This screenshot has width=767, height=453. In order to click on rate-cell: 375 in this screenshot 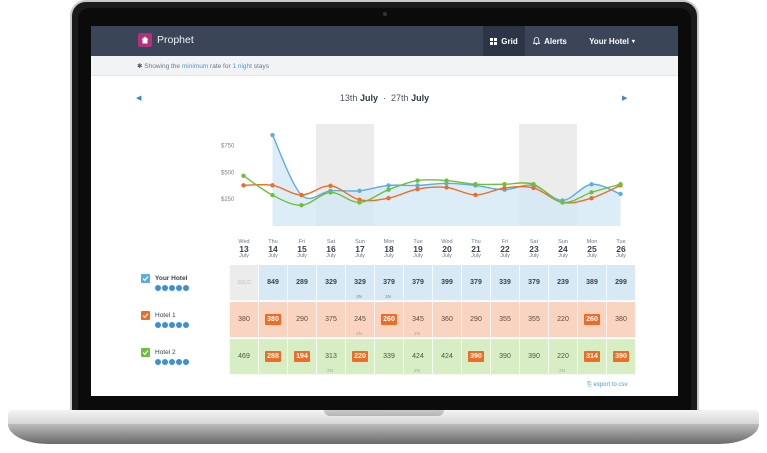, I will do `click(330, 320)`.